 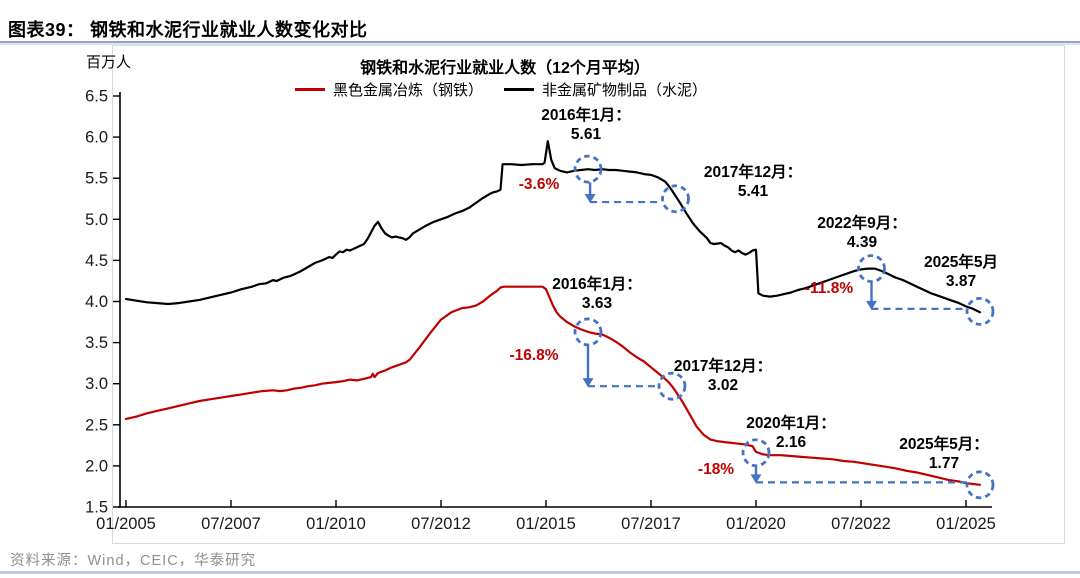 What do you see at coordinates (791, 433) in the screenshot?
I see `annotation-label-steel-2020: 2020年1月： 2.16` at bounding box center [791, 433].